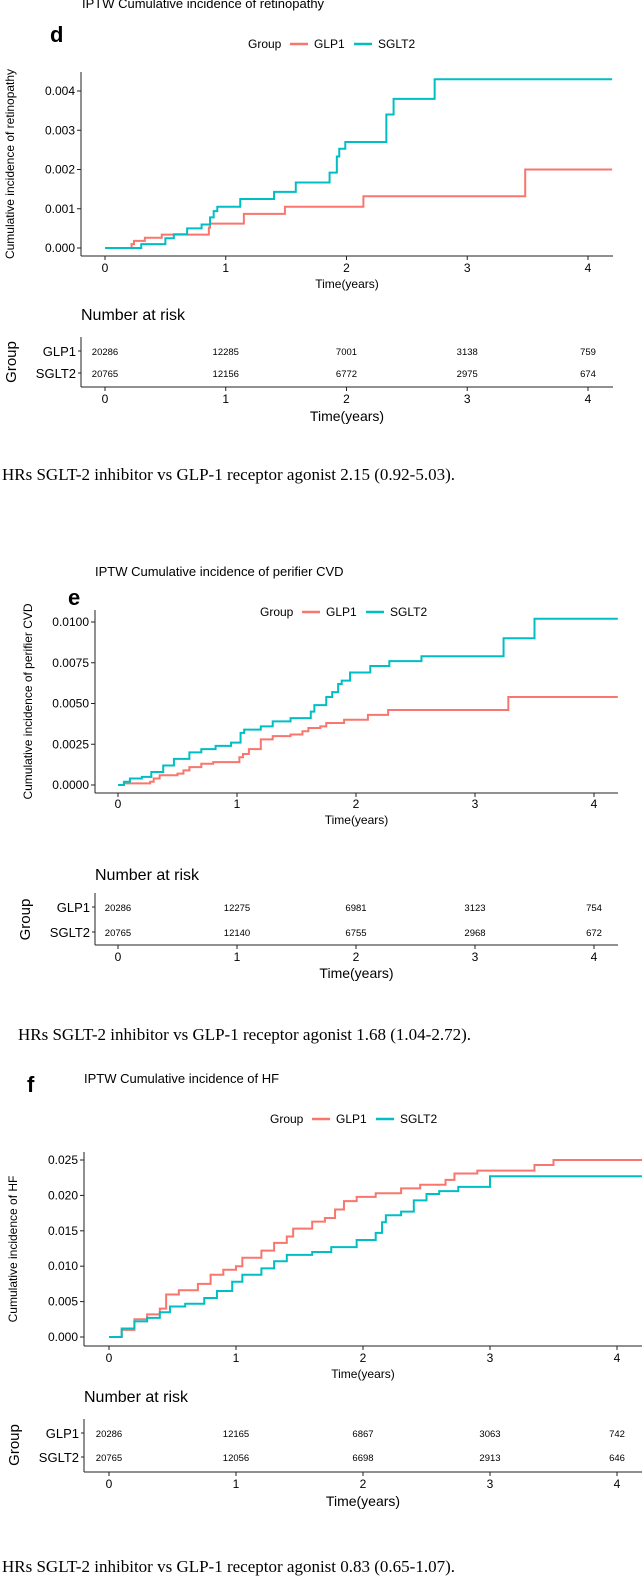 The width and height of the screenshot is (642, 1583). I want to click on risk-count: 3063, so click(489, 1434).